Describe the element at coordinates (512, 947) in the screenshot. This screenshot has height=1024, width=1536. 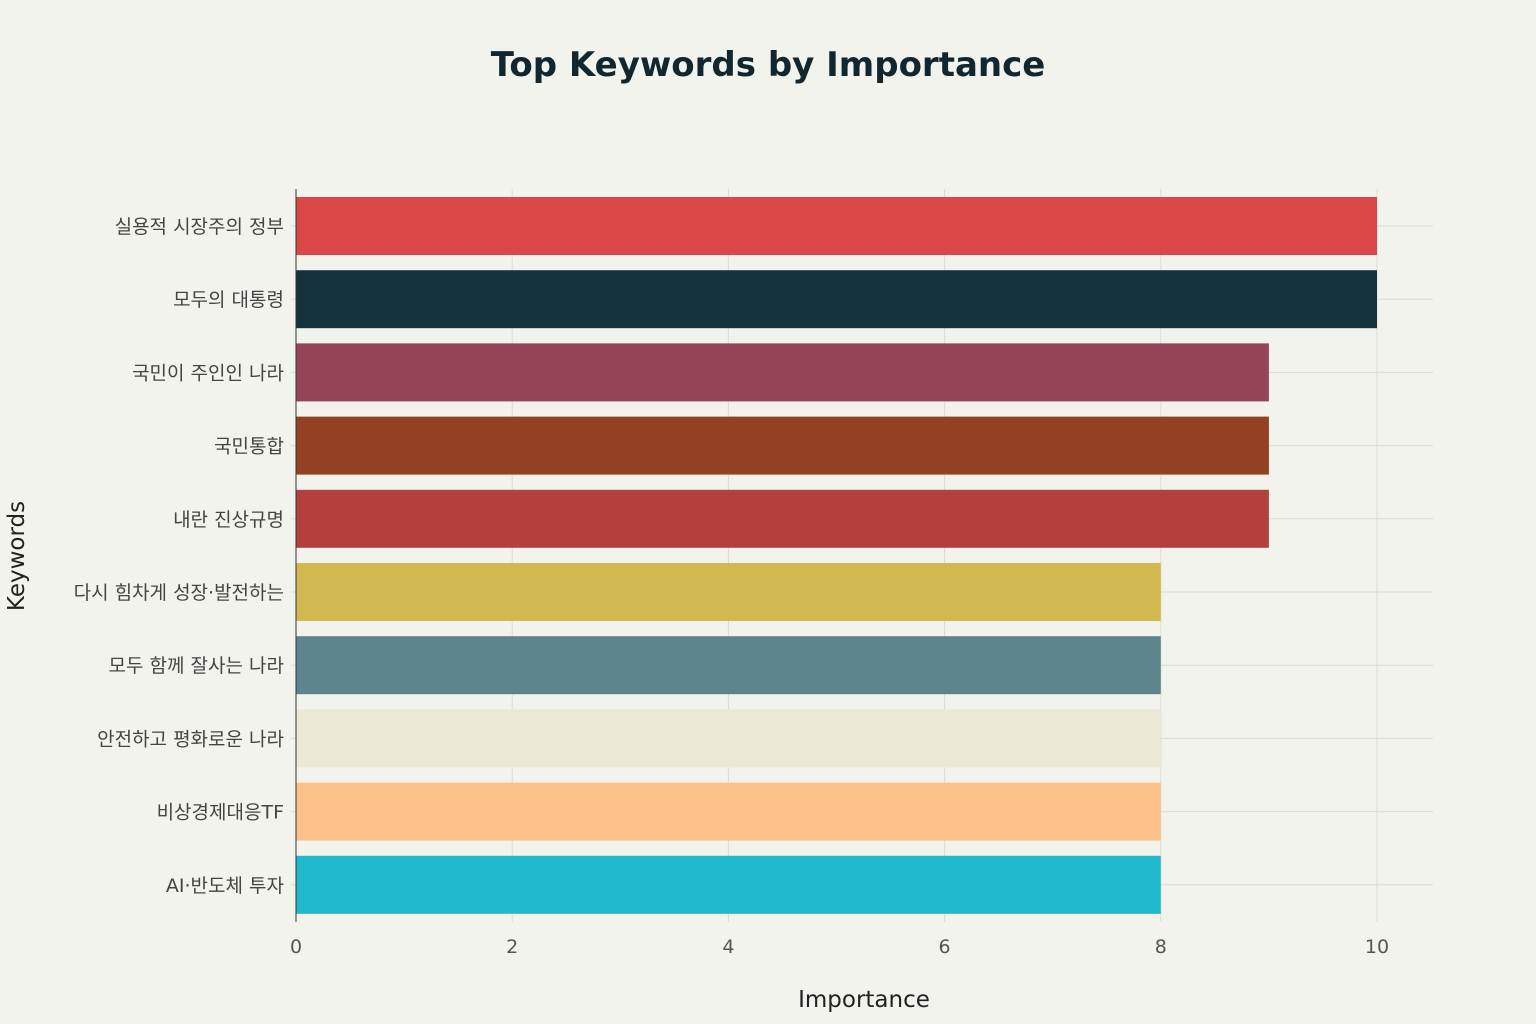
I see `x-tick-label: 2` at that location.